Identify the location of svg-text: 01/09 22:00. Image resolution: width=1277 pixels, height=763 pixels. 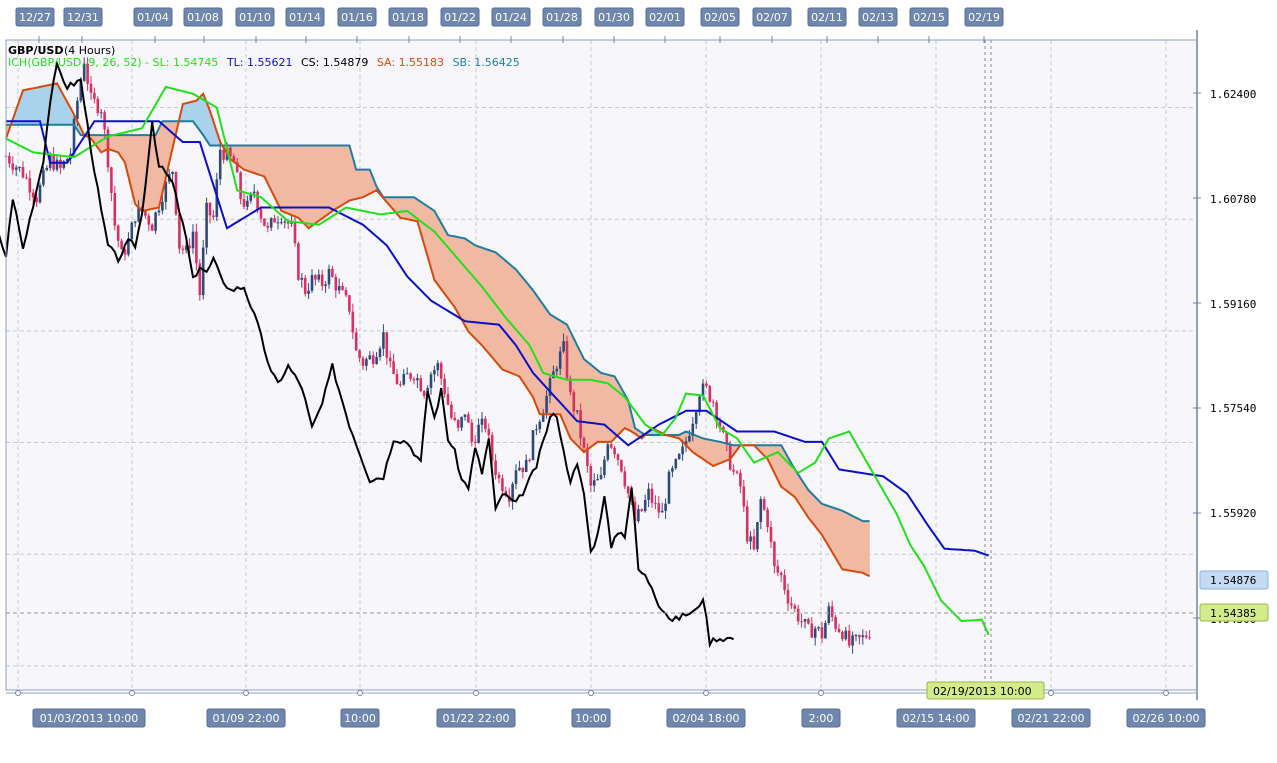
(246, 718).